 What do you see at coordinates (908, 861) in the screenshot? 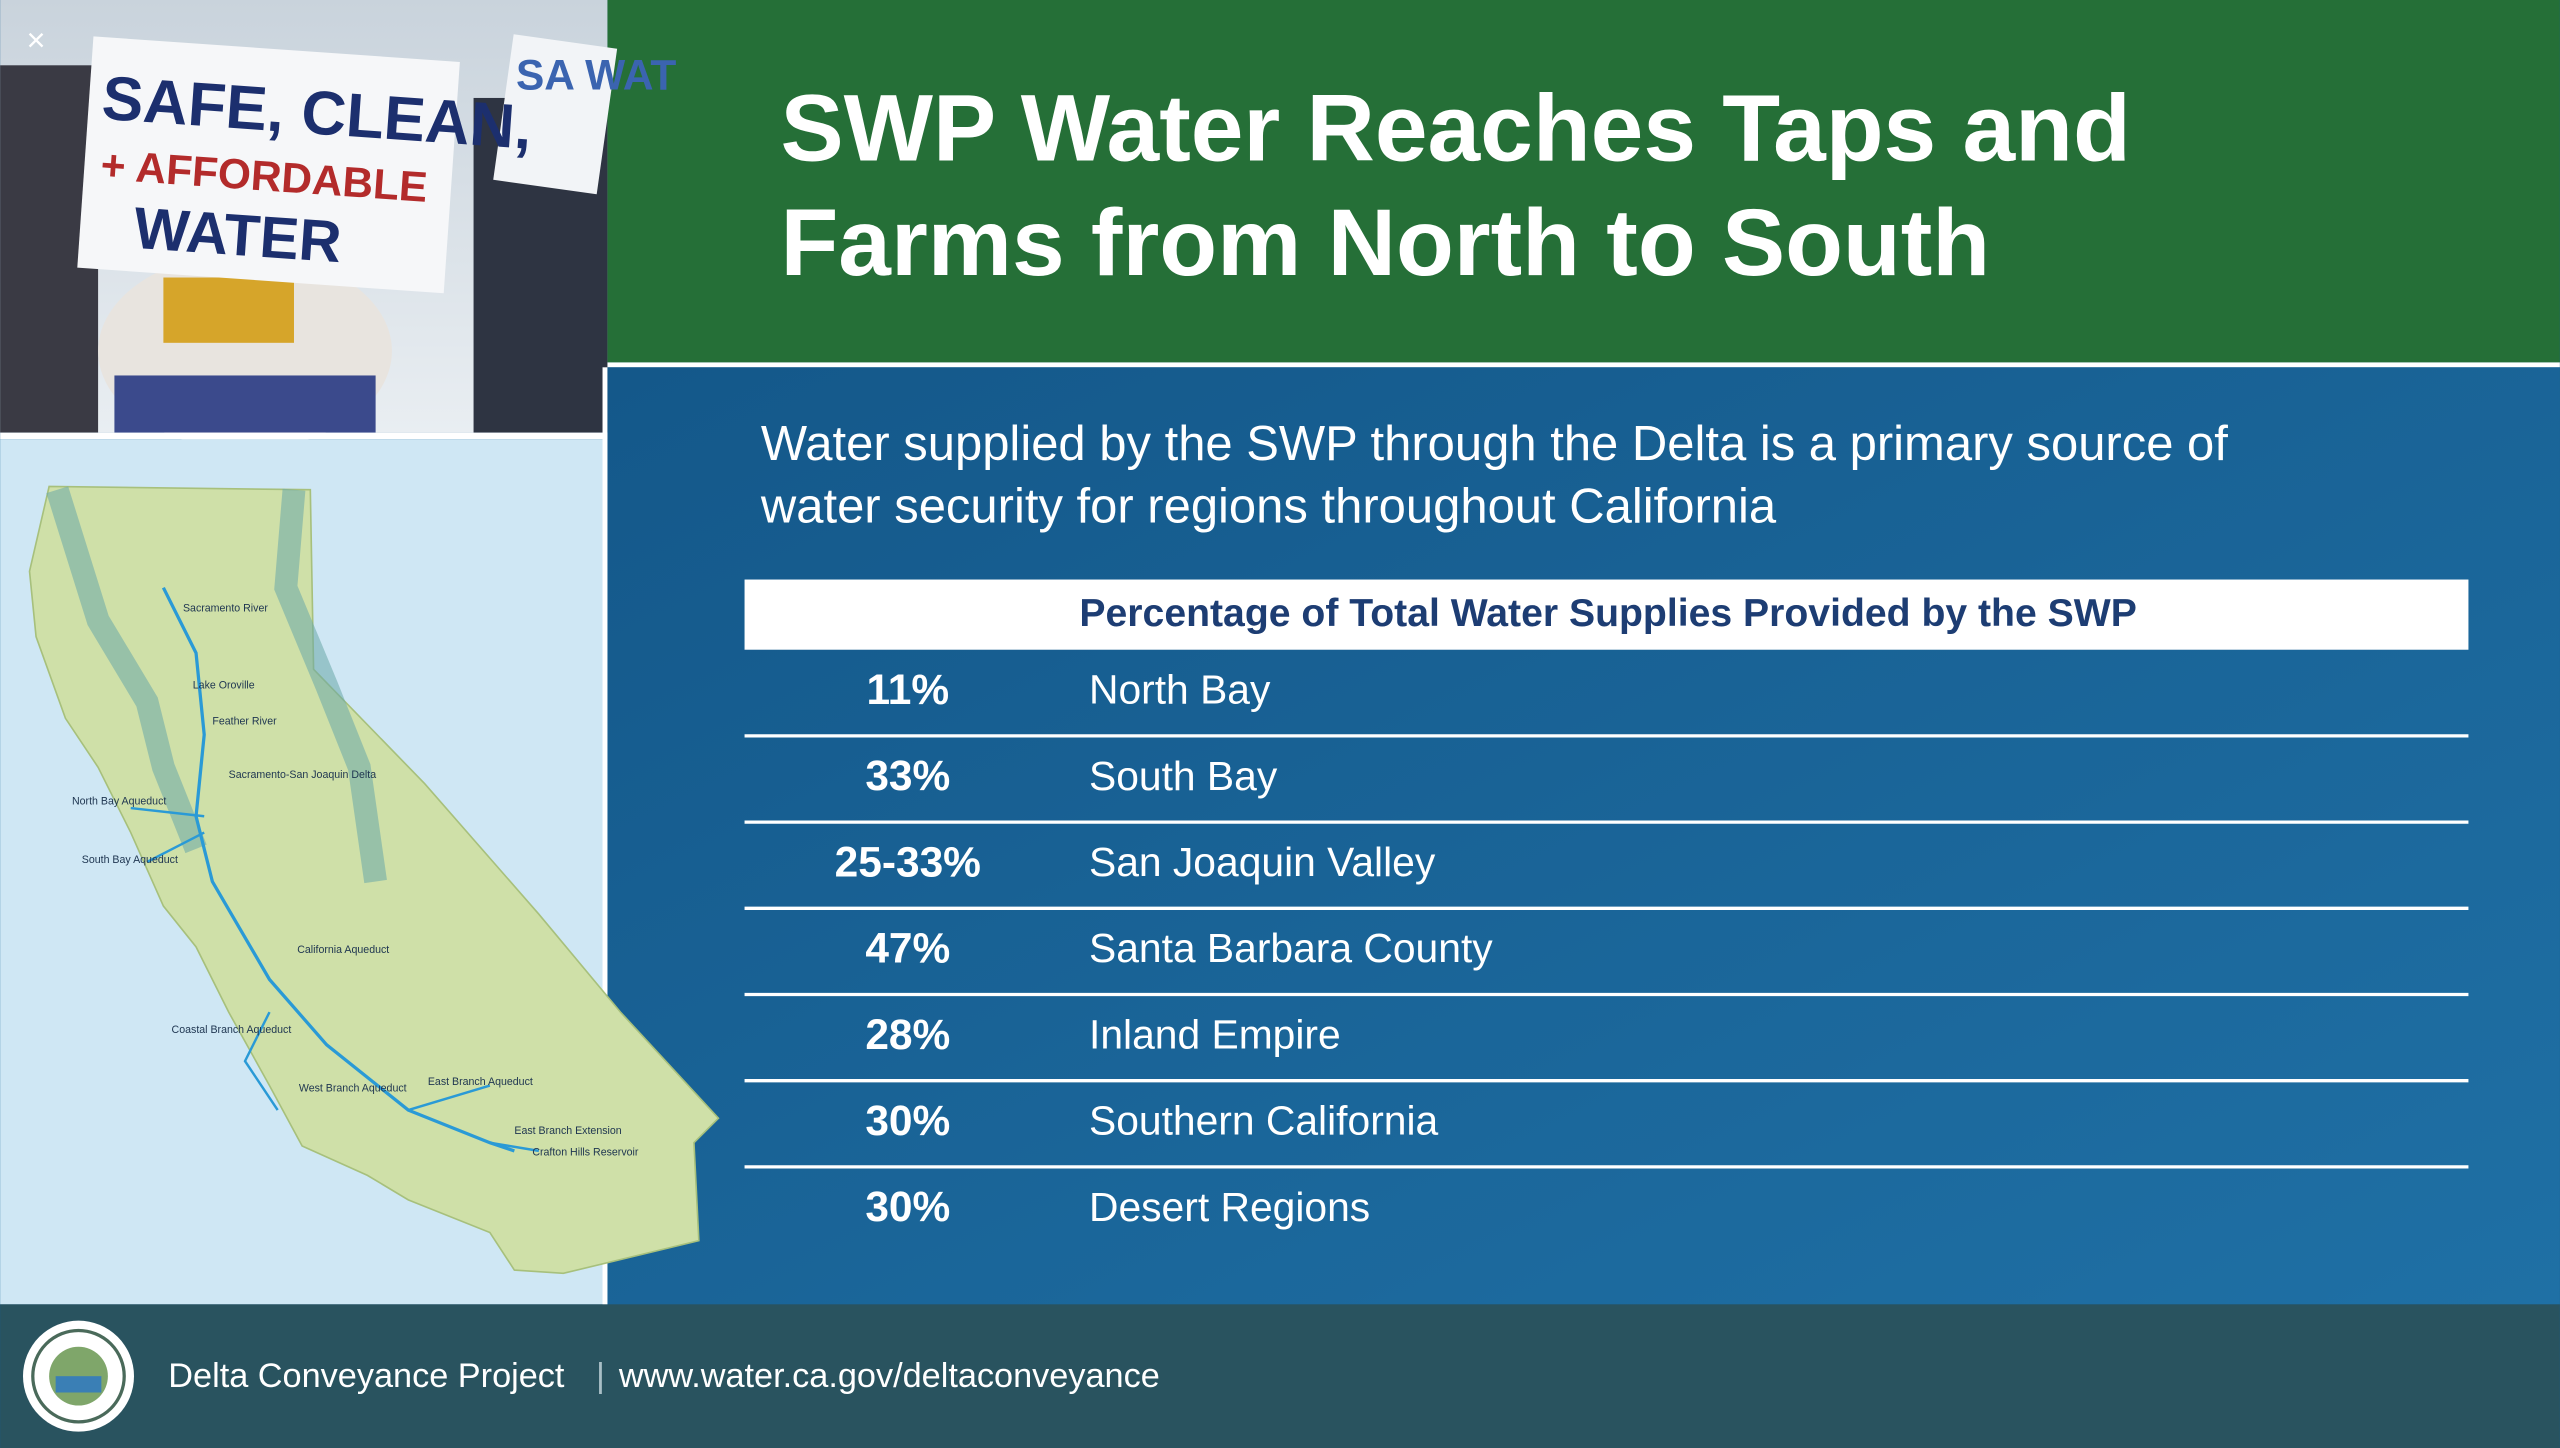
I see `percent-cell: 25-33%` at bounding box center [908, 861].